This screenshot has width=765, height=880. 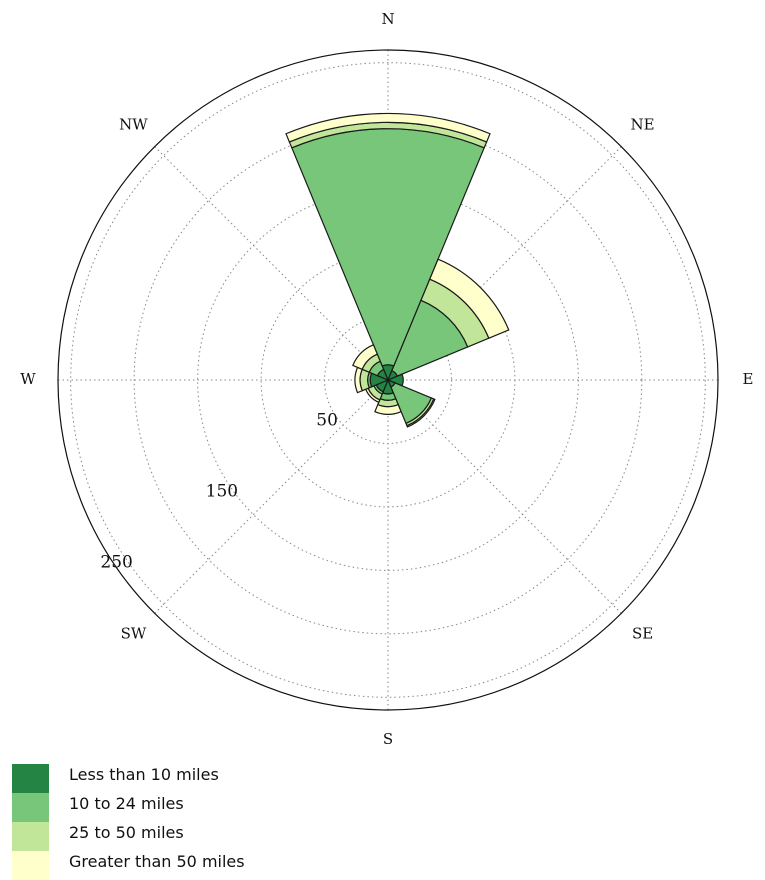 I want to click on legend-label: 25 to 50 miles, so click(x=126, y=832).